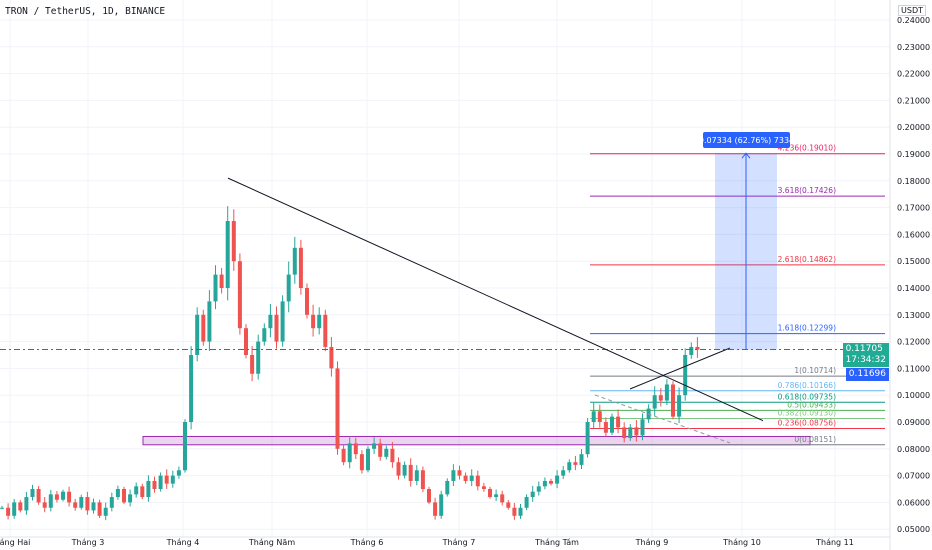 The image size is (932, 550). Describe the element at coordinates (807, 148) in the screenshot. I see `fib-level-label: 4.236(0.19010)` at that location.